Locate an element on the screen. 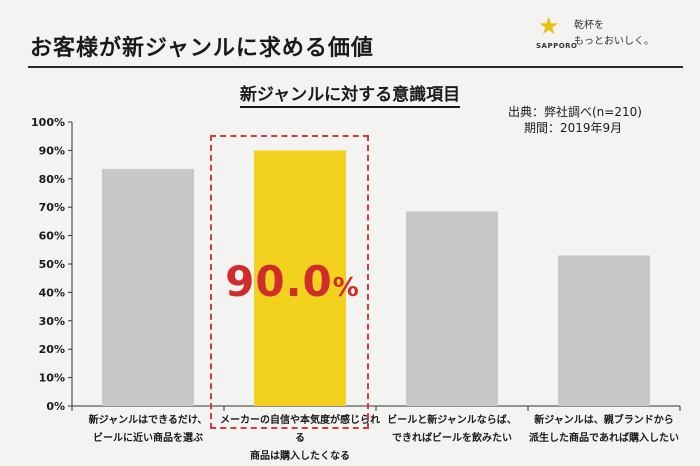 Image resolution: width=700 pixels, height=466 pixels. category-label: 新ジャンルはできるだけ、 ビールに近い商品を選ぶ is located at coordinates (148, 429).